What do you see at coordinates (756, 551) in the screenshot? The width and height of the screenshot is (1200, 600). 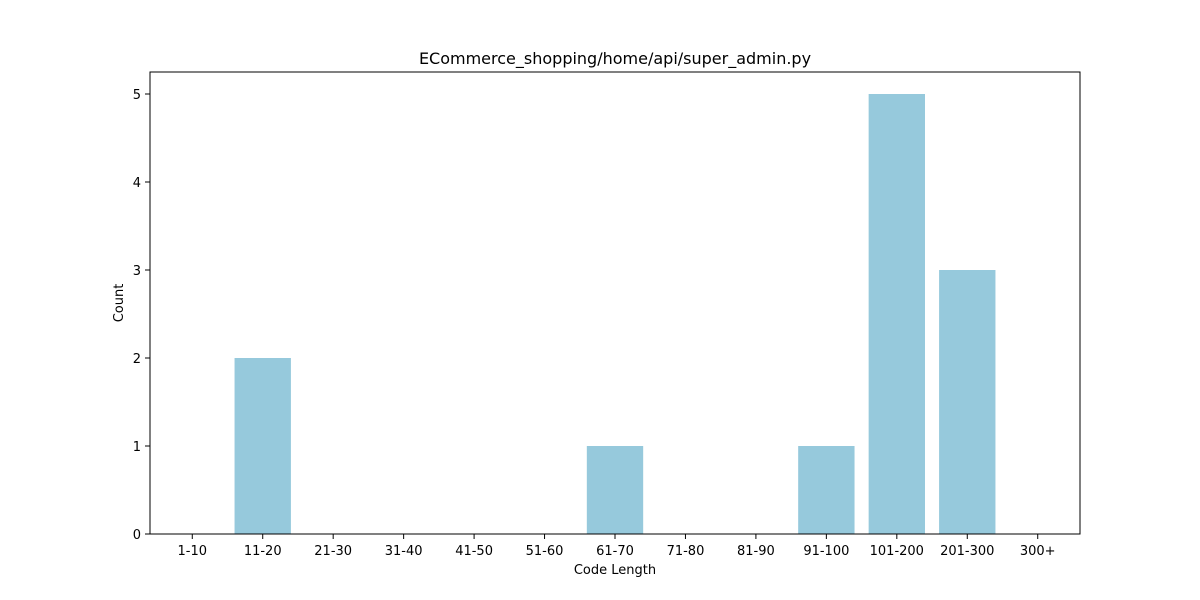 I see `x-tick-label: 81-90` at bounding box center [756, 551].